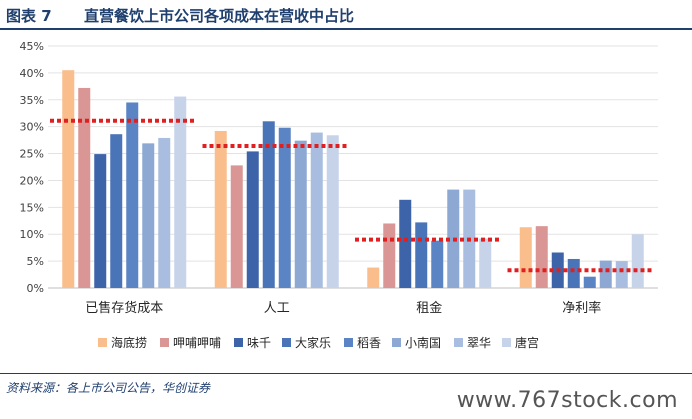  I want to click on figure-title: 直营餐饮上市公司各项成本在营收中占比, so click(219, 16).